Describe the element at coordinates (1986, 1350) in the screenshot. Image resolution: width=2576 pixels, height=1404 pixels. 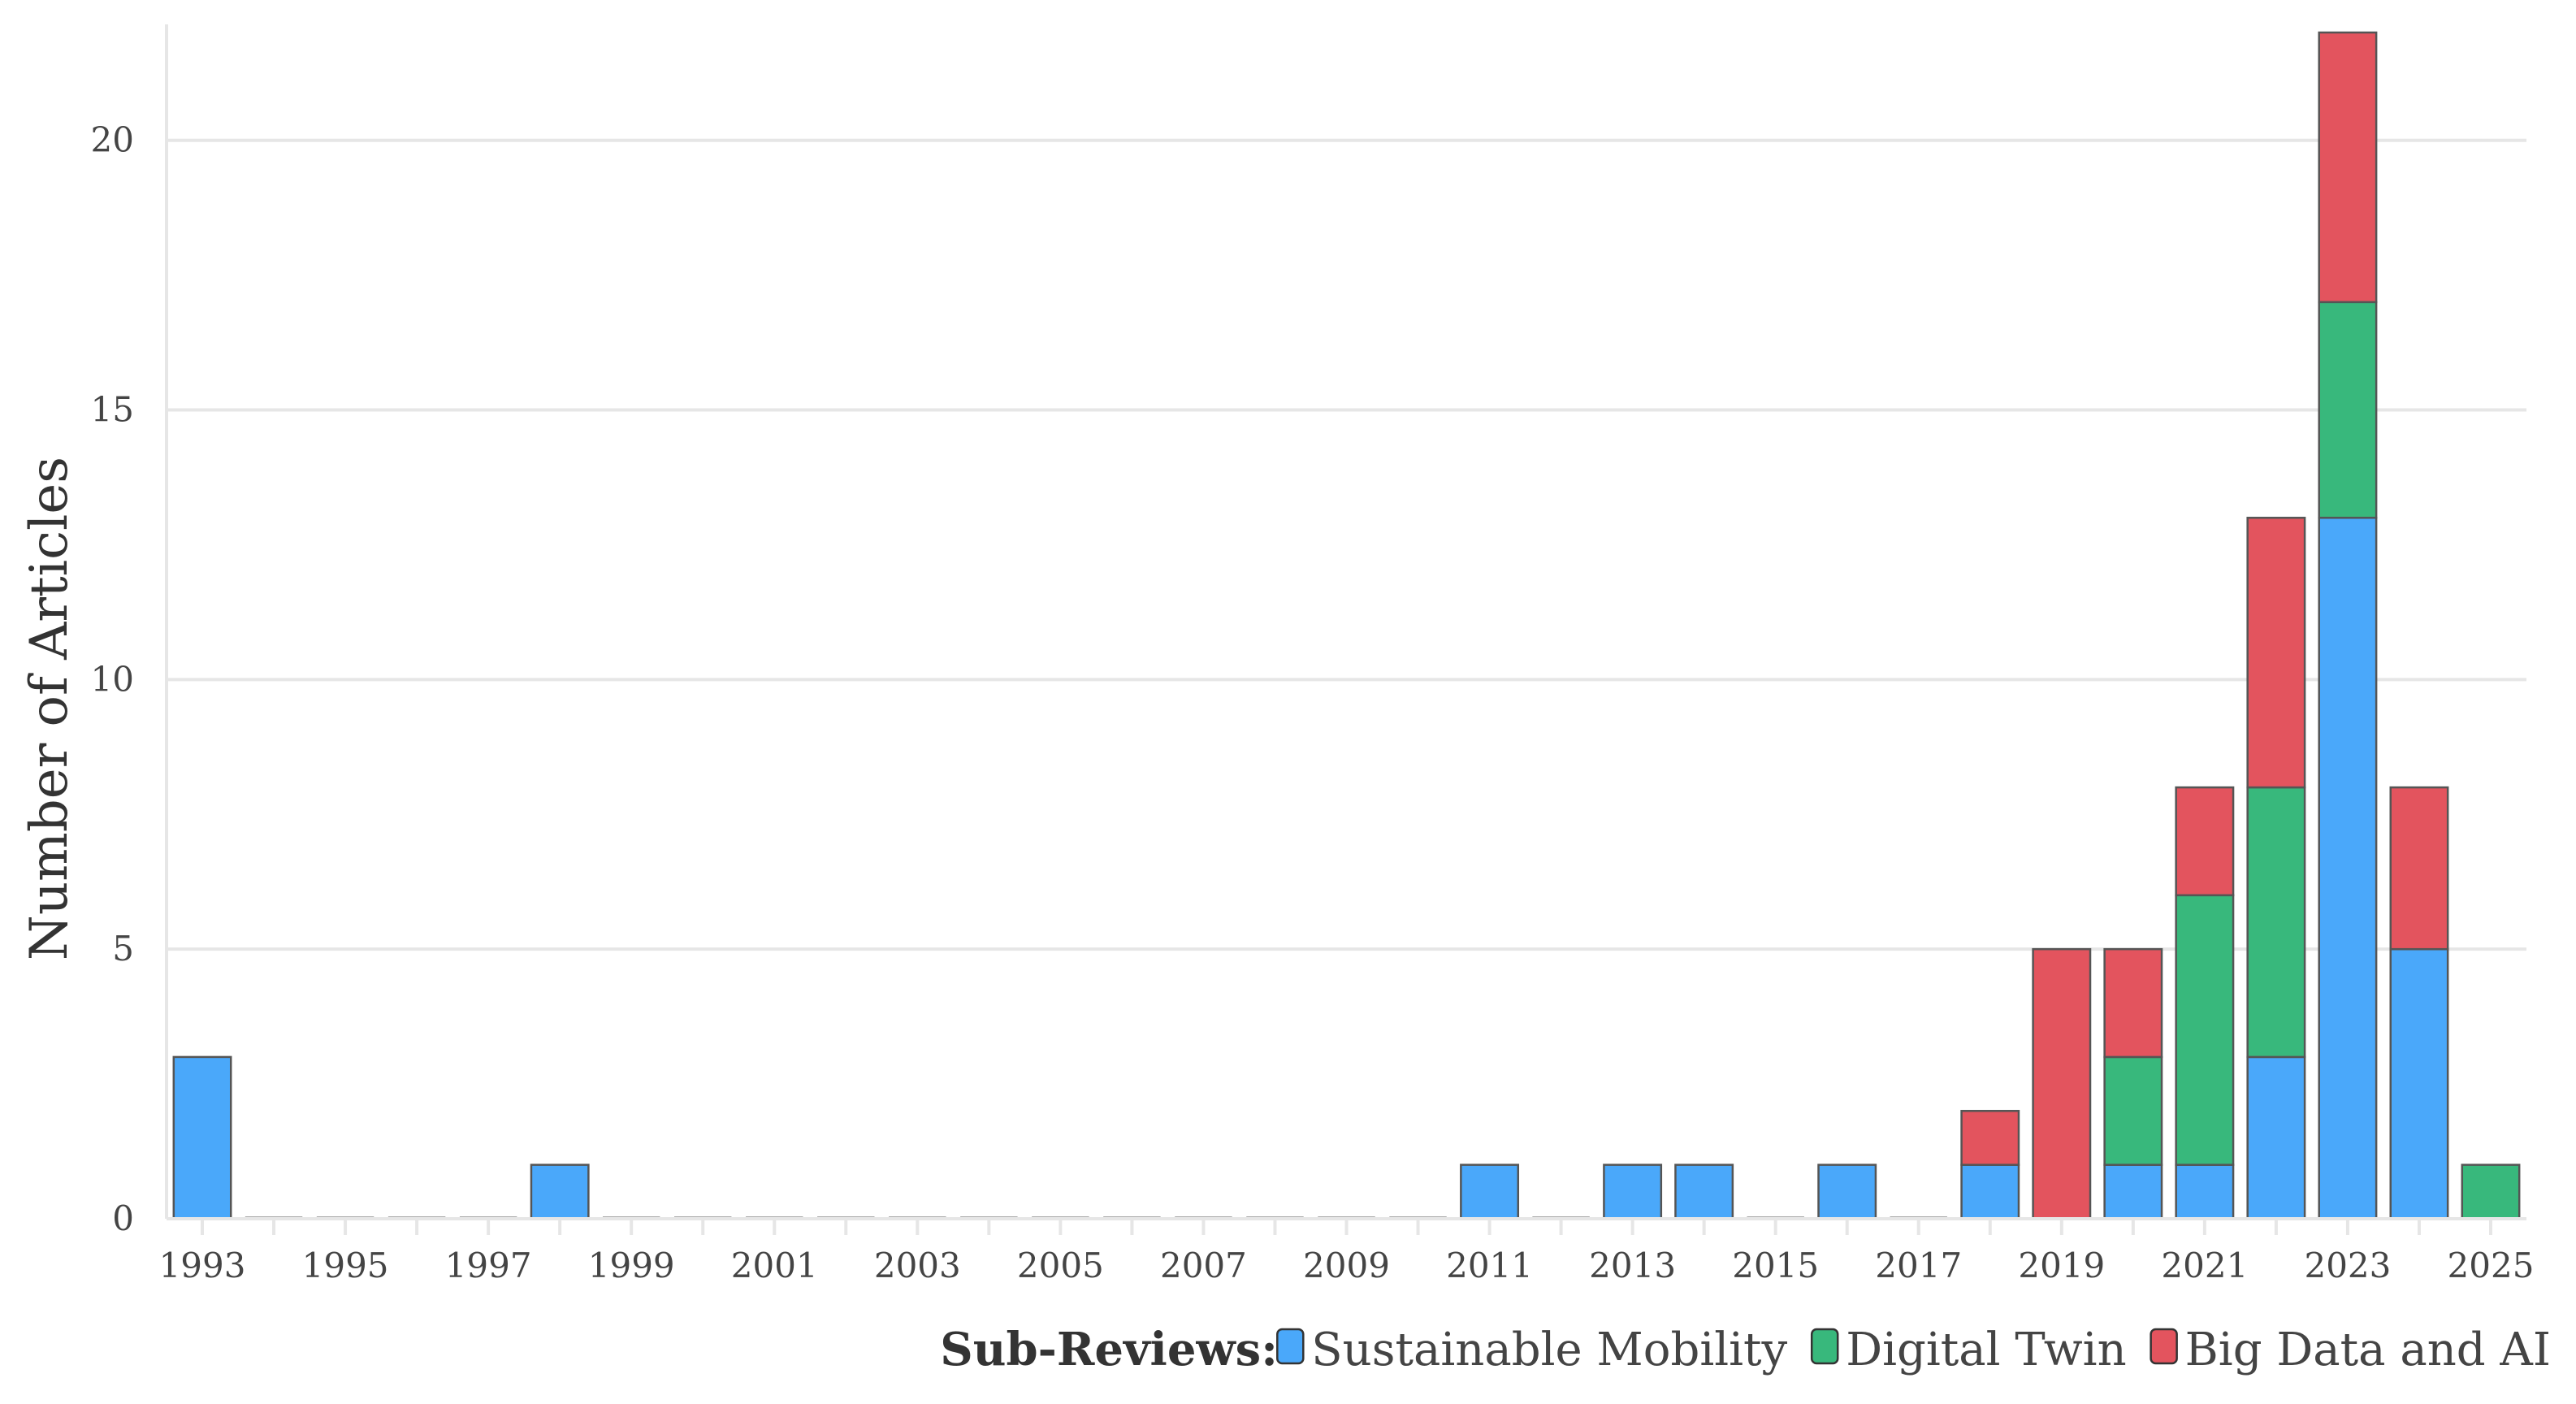
I see `legend-label: Digital Twin` at that location.